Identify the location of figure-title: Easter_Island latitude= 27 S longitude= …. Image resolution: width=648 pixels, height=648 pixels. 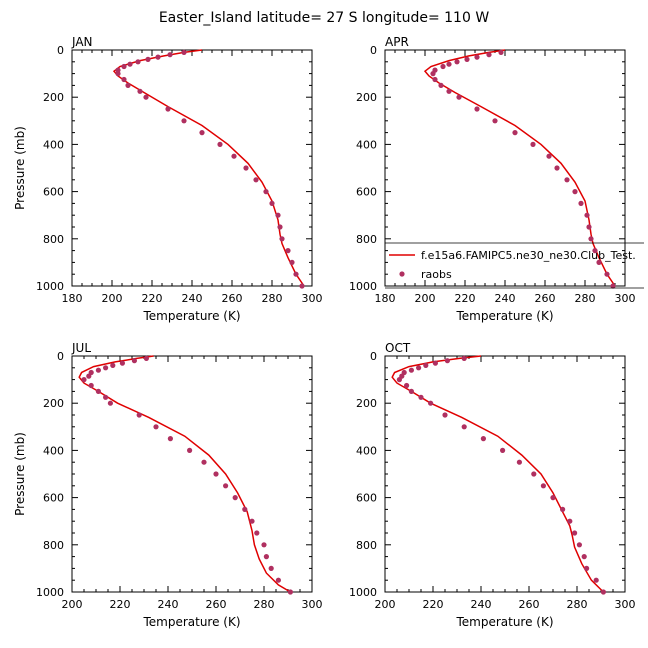
(324, 18).